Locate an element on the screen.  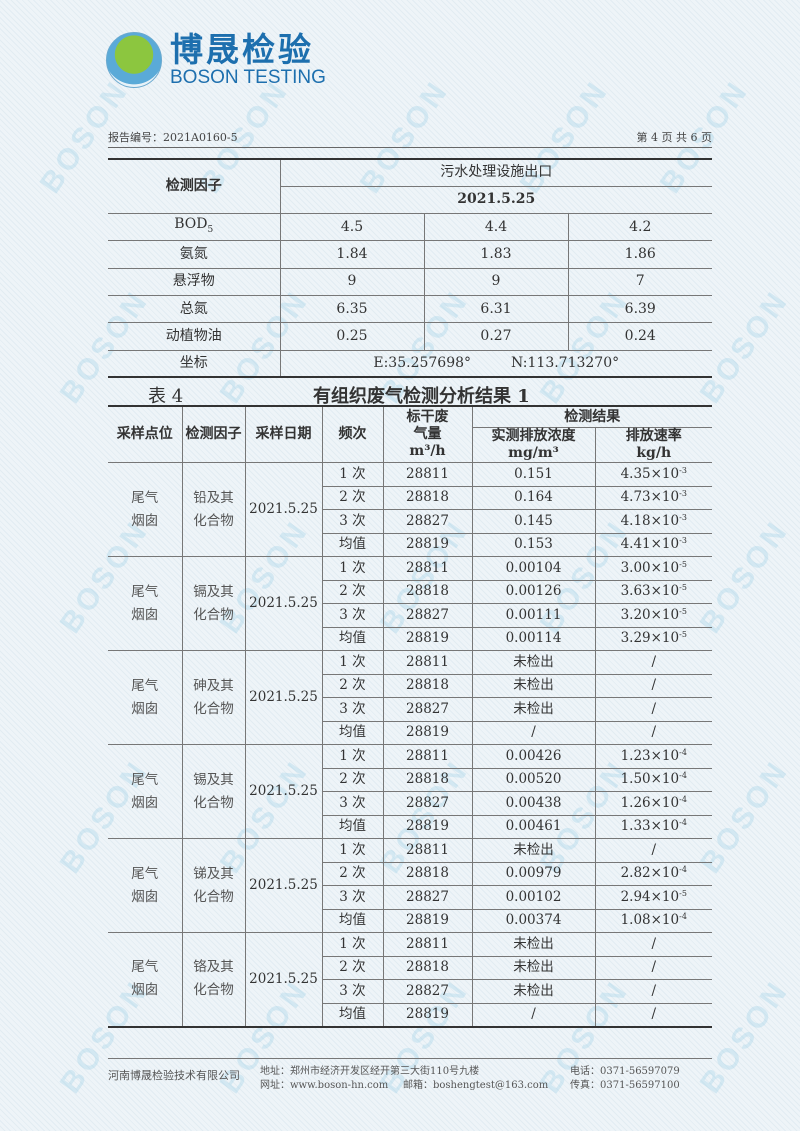
factor-name: BOD5 is located at coordinates (194, 227).